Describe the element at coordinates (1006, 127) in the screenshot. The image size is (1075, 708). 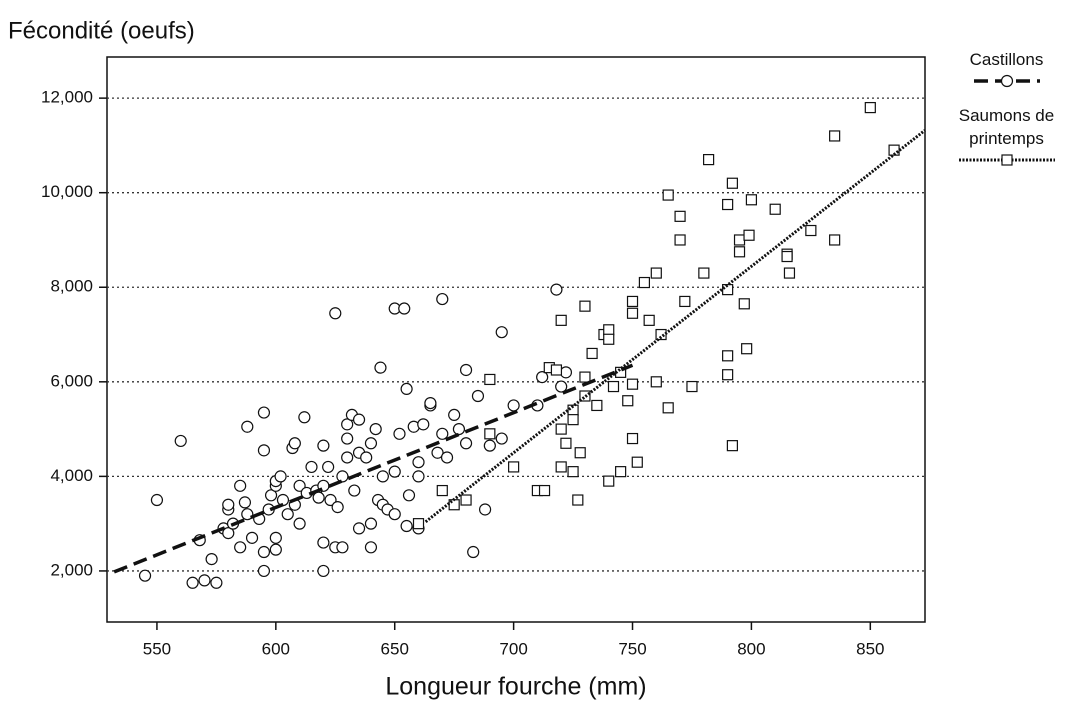
I see `legend-label: Saumons de printemps` at that location.